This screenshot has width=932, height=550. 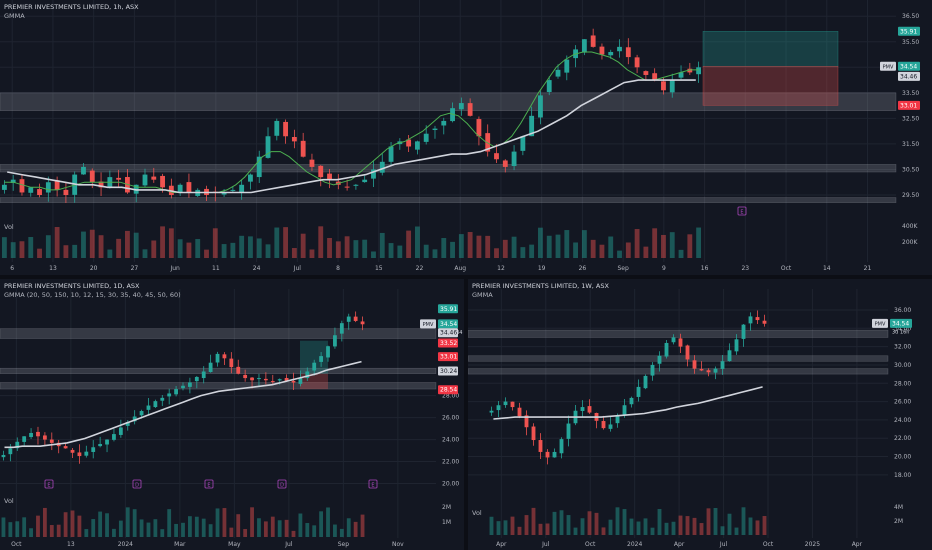 I want to click on stop-zone, so click(x=314, y=381).